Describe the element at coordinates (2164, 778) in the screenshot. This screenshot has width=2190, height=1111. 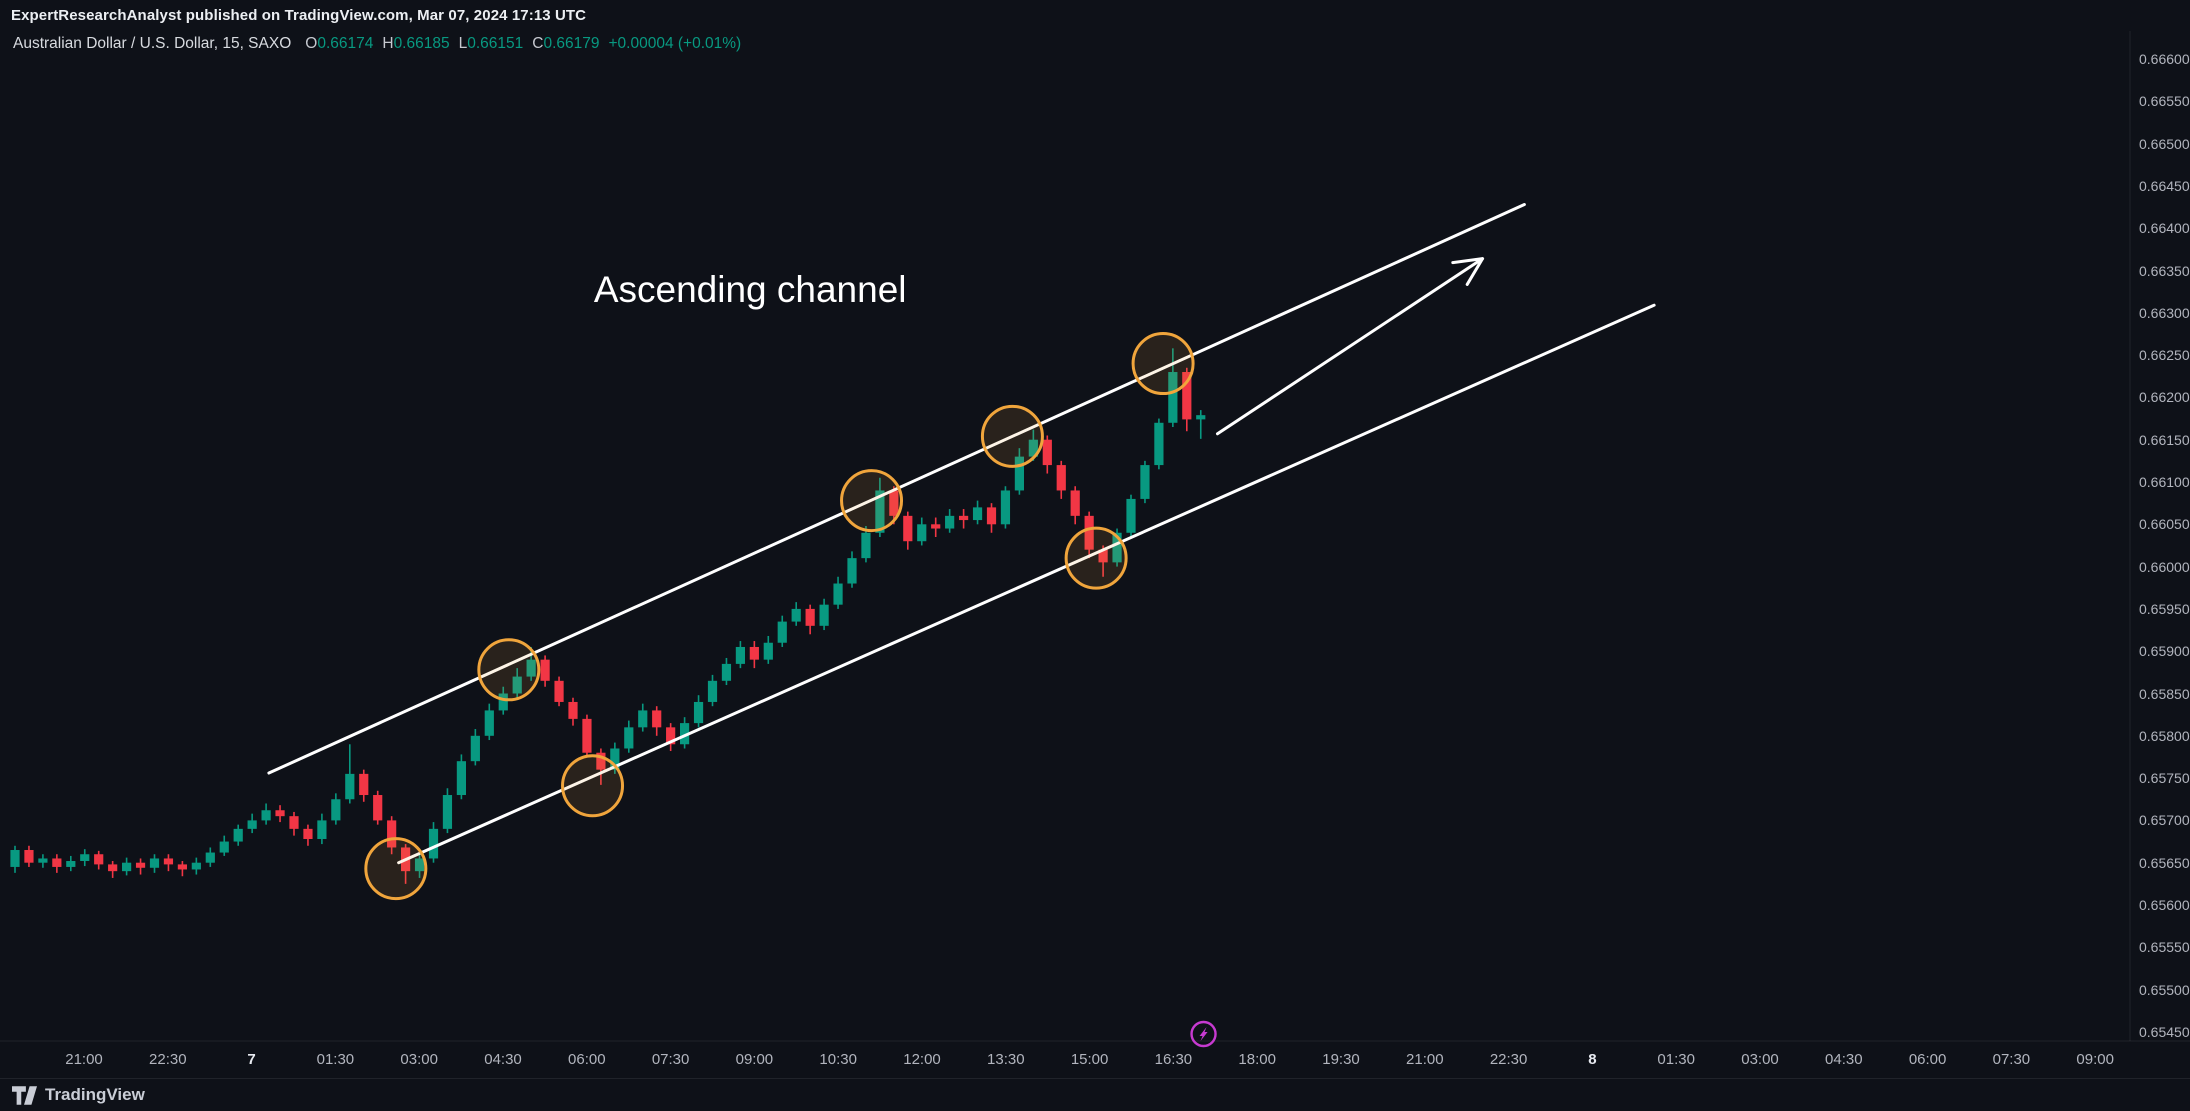
I see `price-axis-label: 0.65750` at that location.